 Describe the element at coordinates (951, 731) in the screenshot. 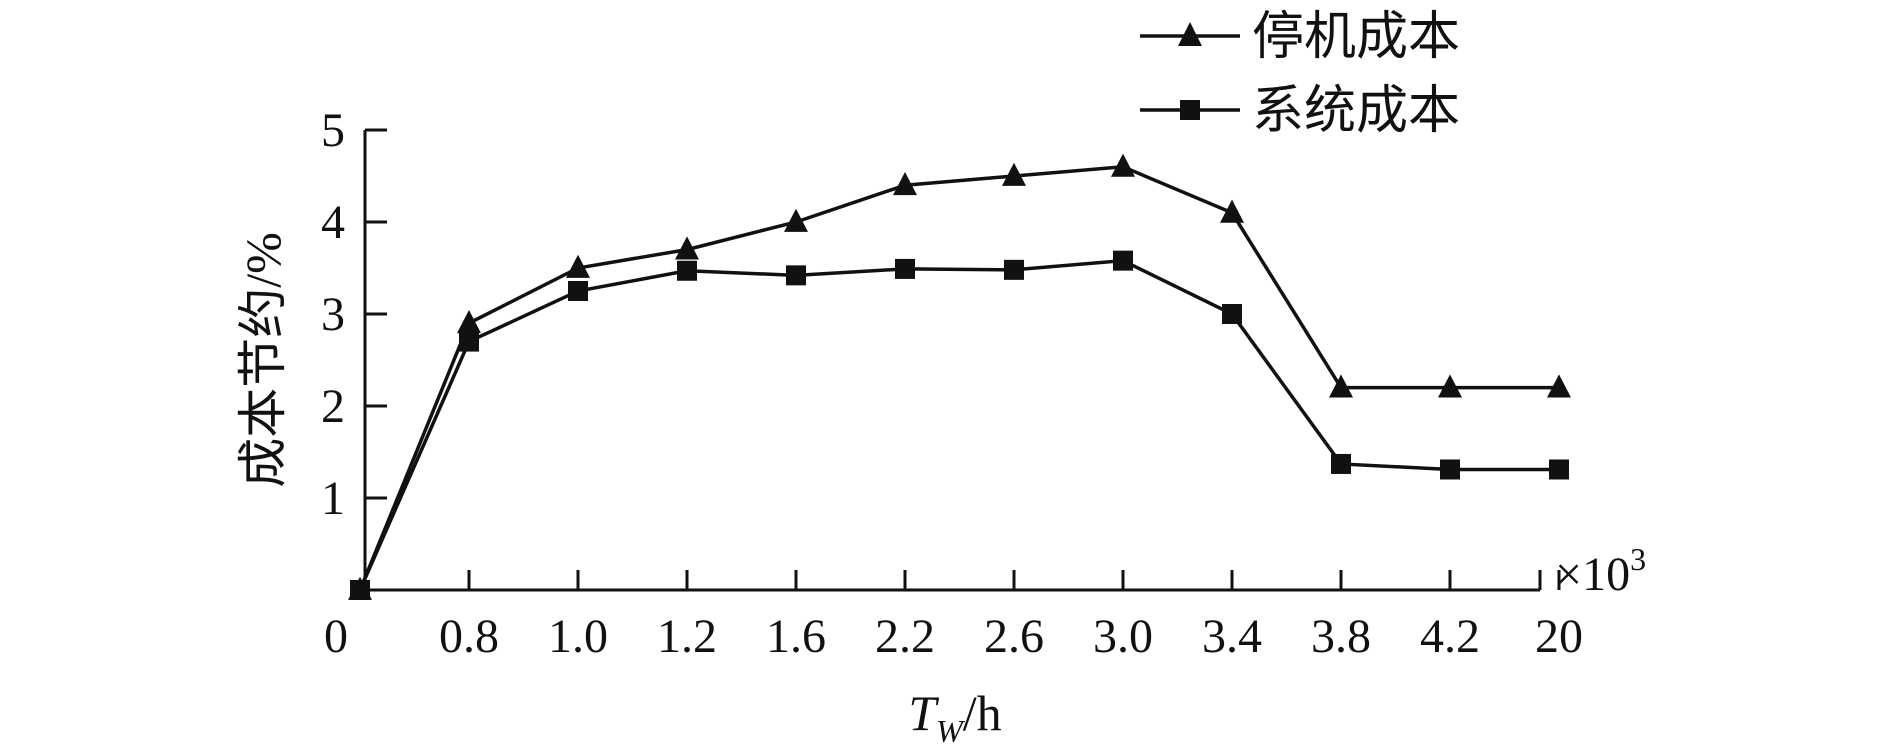

I see `x-axis-title-subscript: W` at that location.